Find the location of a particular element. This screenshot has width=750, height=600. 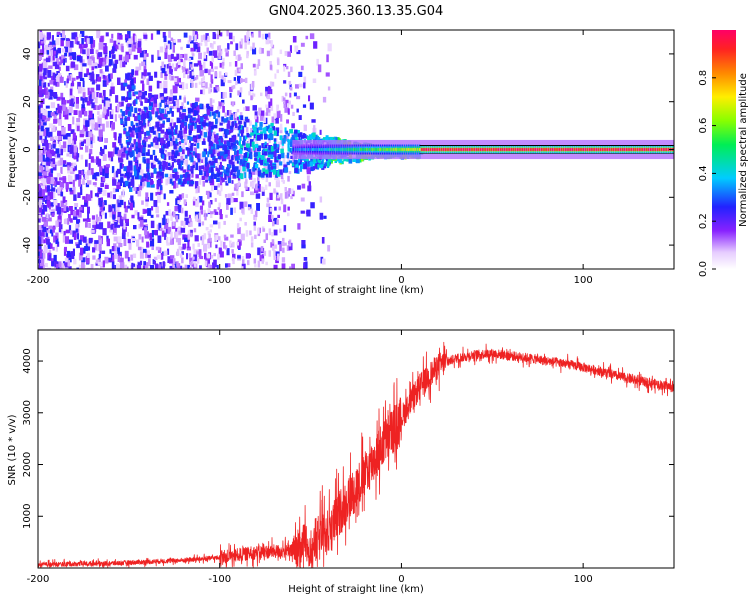

snr-y-label: SNR (10 * v/v) is located at coordinates (12, 449).